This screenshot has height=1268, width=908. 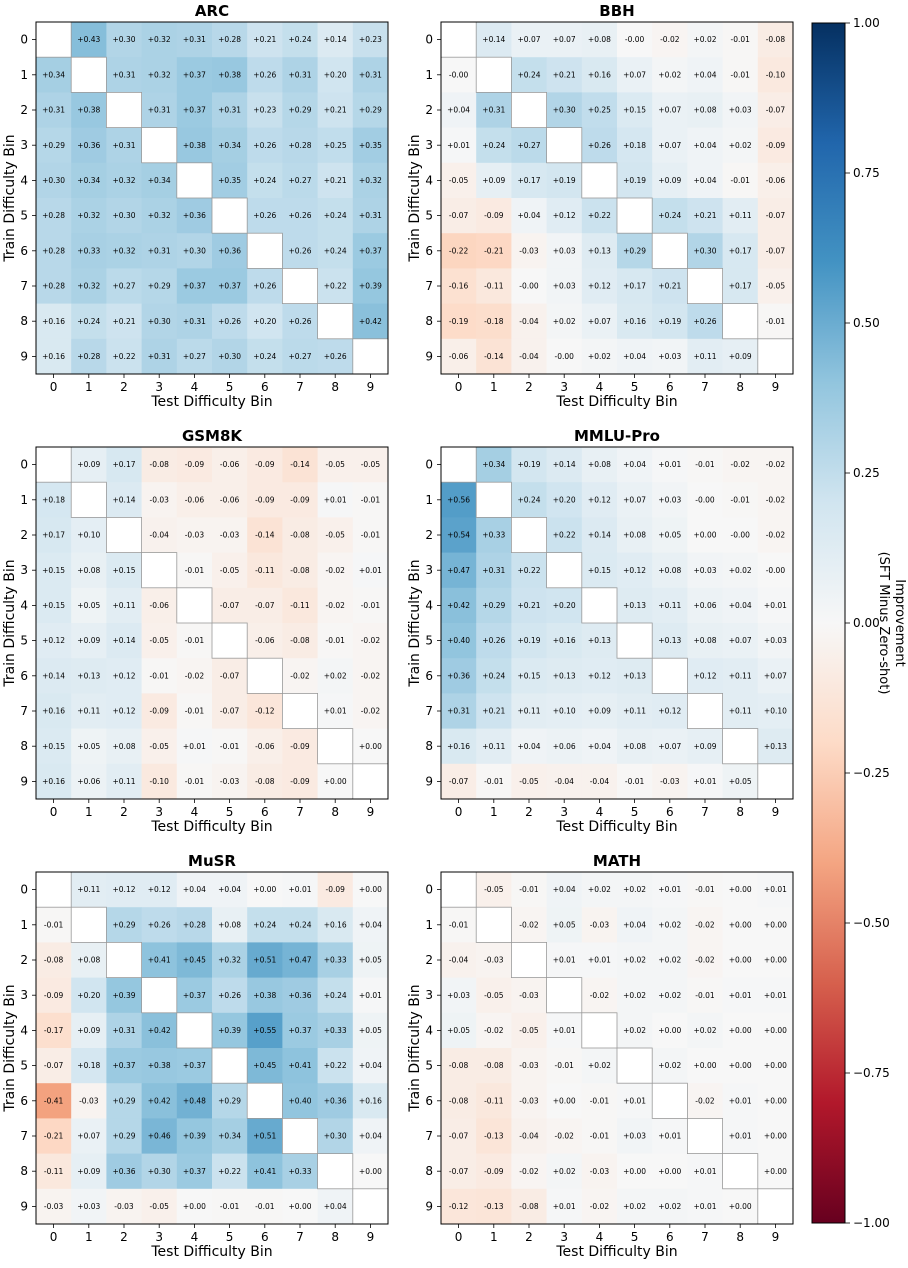 What do you see at coordinates (335, 1237) in the screenshot?
I see `x-tick-label: 8` at bounding box center [335, 1237].